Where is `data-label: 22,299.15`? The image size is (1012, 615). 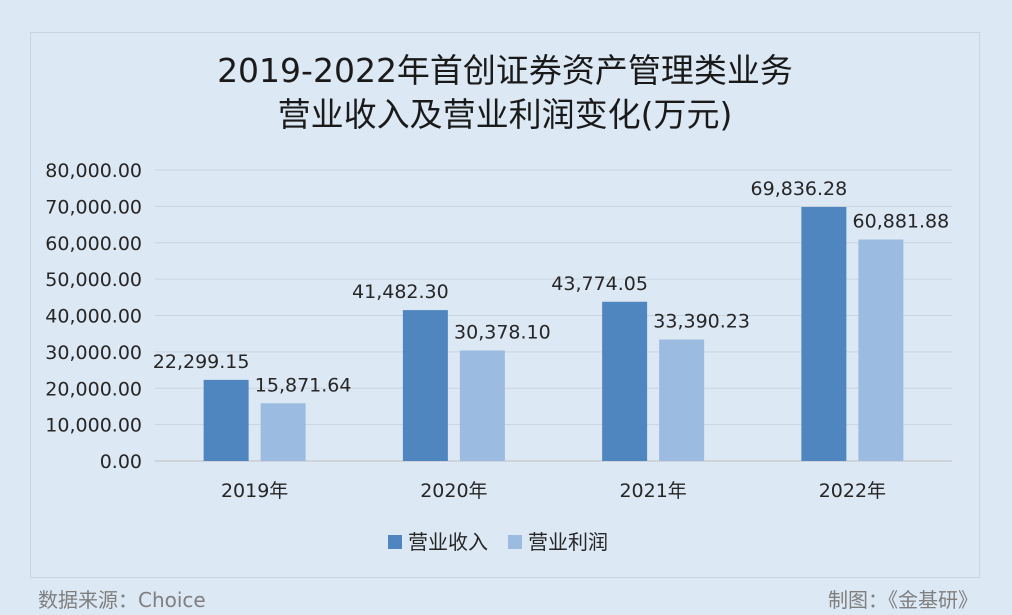 data-label: 22,299.15 is located at coordinates (201, 362).